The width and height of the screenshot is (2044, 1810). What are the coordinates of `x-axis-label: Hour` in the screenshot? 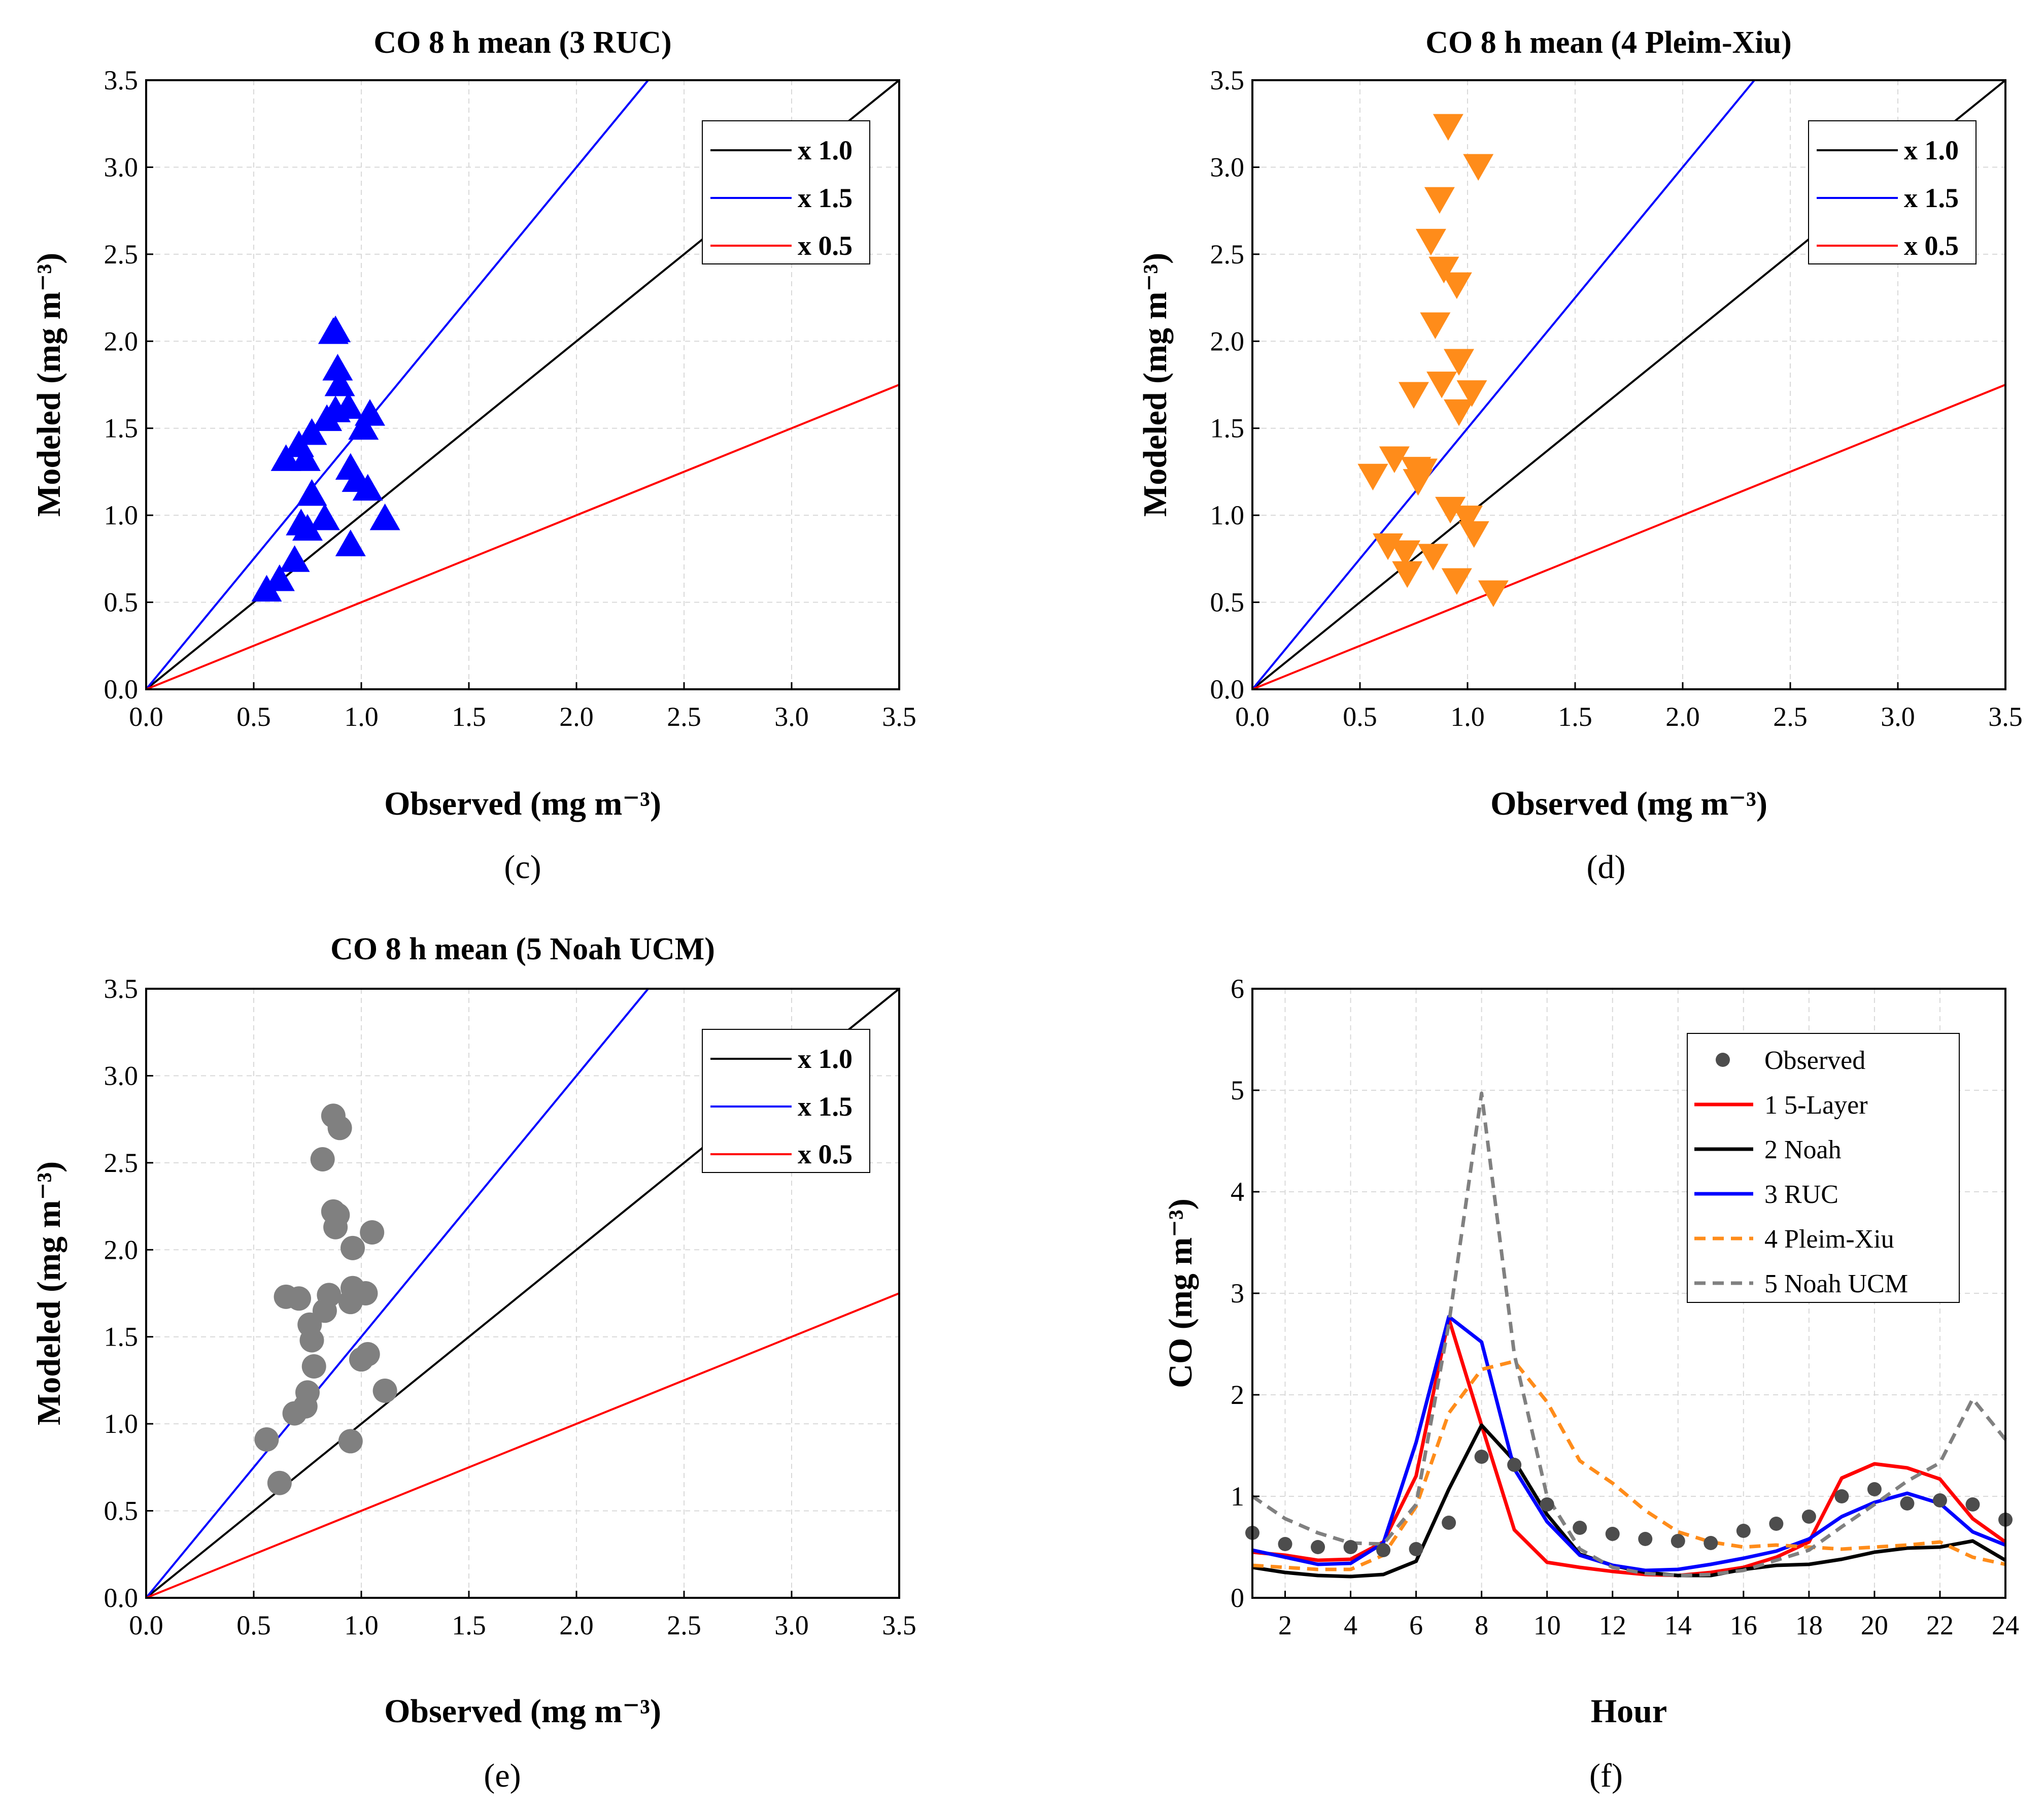 It's located at (1629, 1711).